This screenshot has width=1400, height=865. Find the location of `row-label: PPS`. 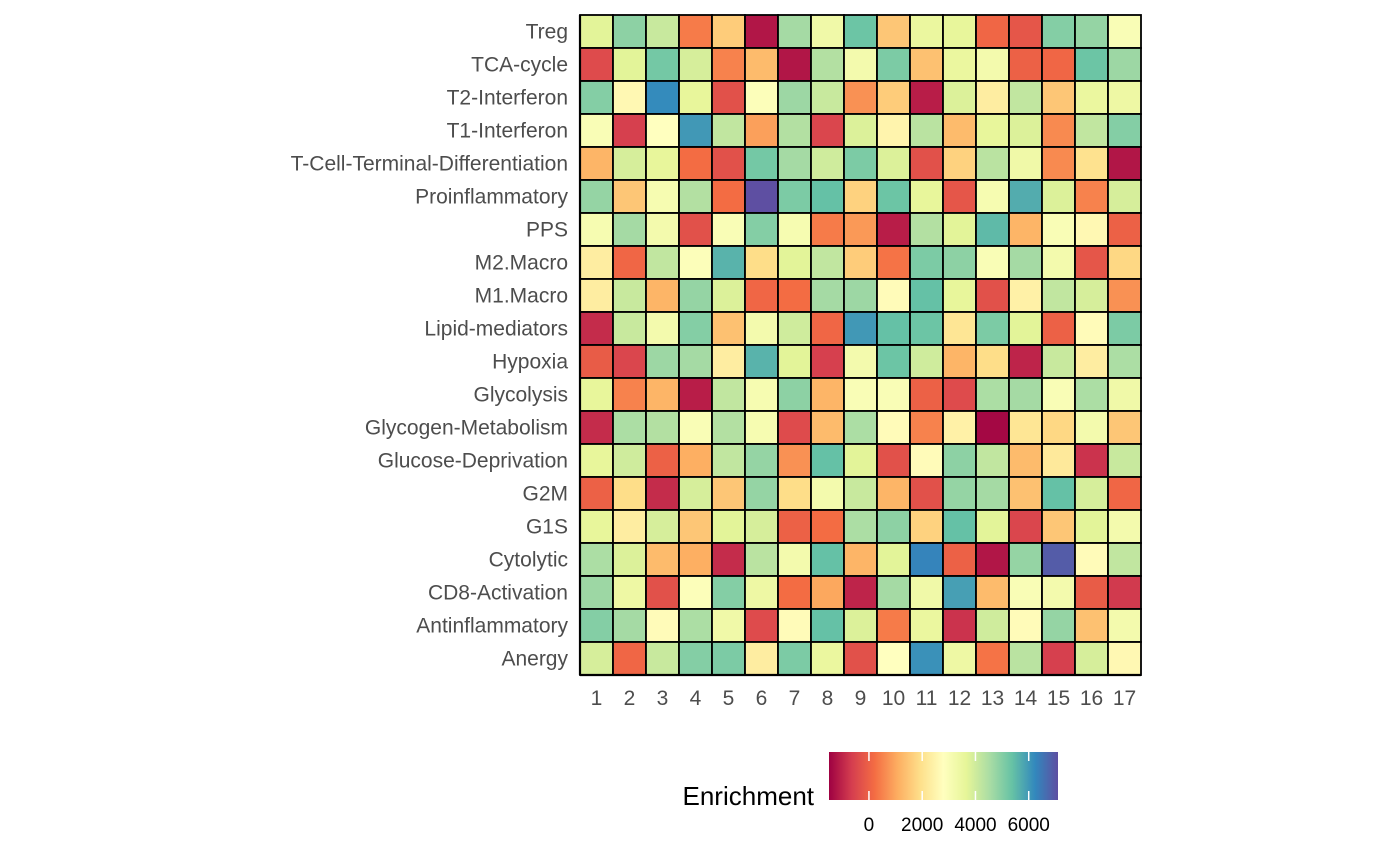

row-label: PPS is located at coordinates (547, 230).